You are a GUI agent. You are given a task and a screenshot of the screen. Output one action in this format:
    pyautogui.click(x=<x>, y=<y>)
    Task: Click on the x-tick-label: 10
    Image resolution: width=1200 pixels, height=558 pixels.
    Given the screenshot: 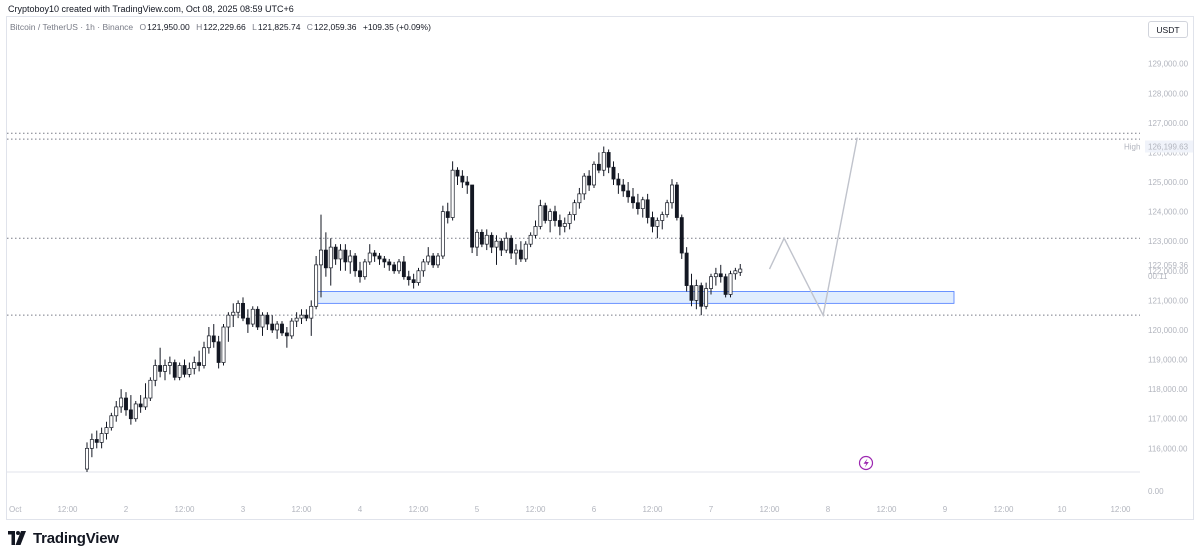 What is the action you would take?
    pyautogui.click(x=1062, y=509)
    